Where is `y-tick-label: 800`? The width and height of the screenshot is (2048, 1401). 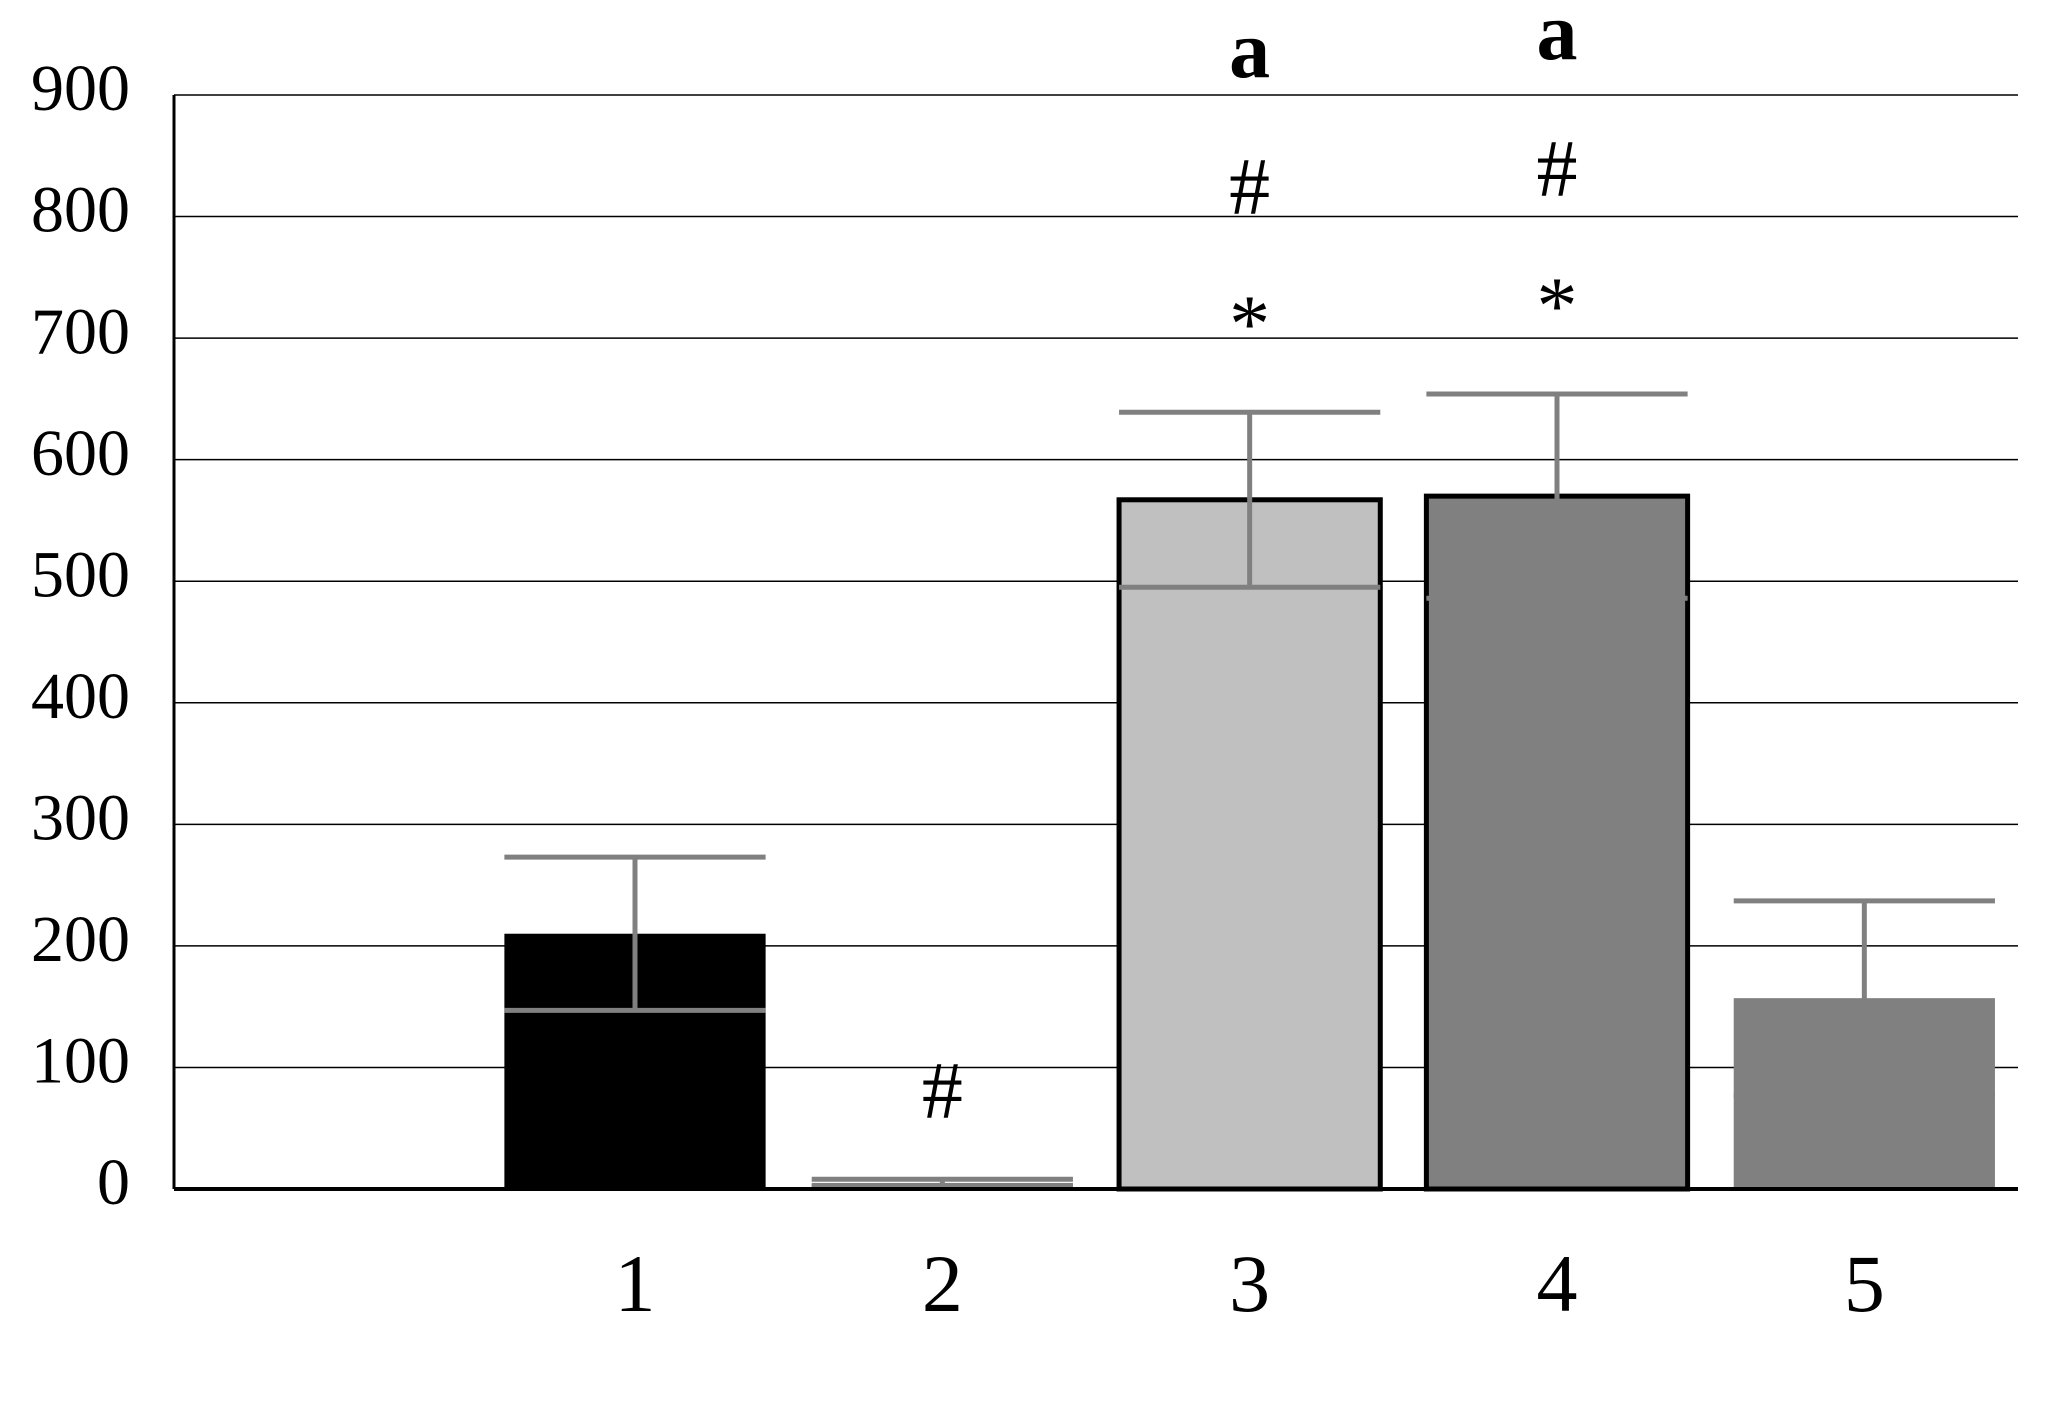 y-tick-label: 800 is located at coordinates (80, 210).